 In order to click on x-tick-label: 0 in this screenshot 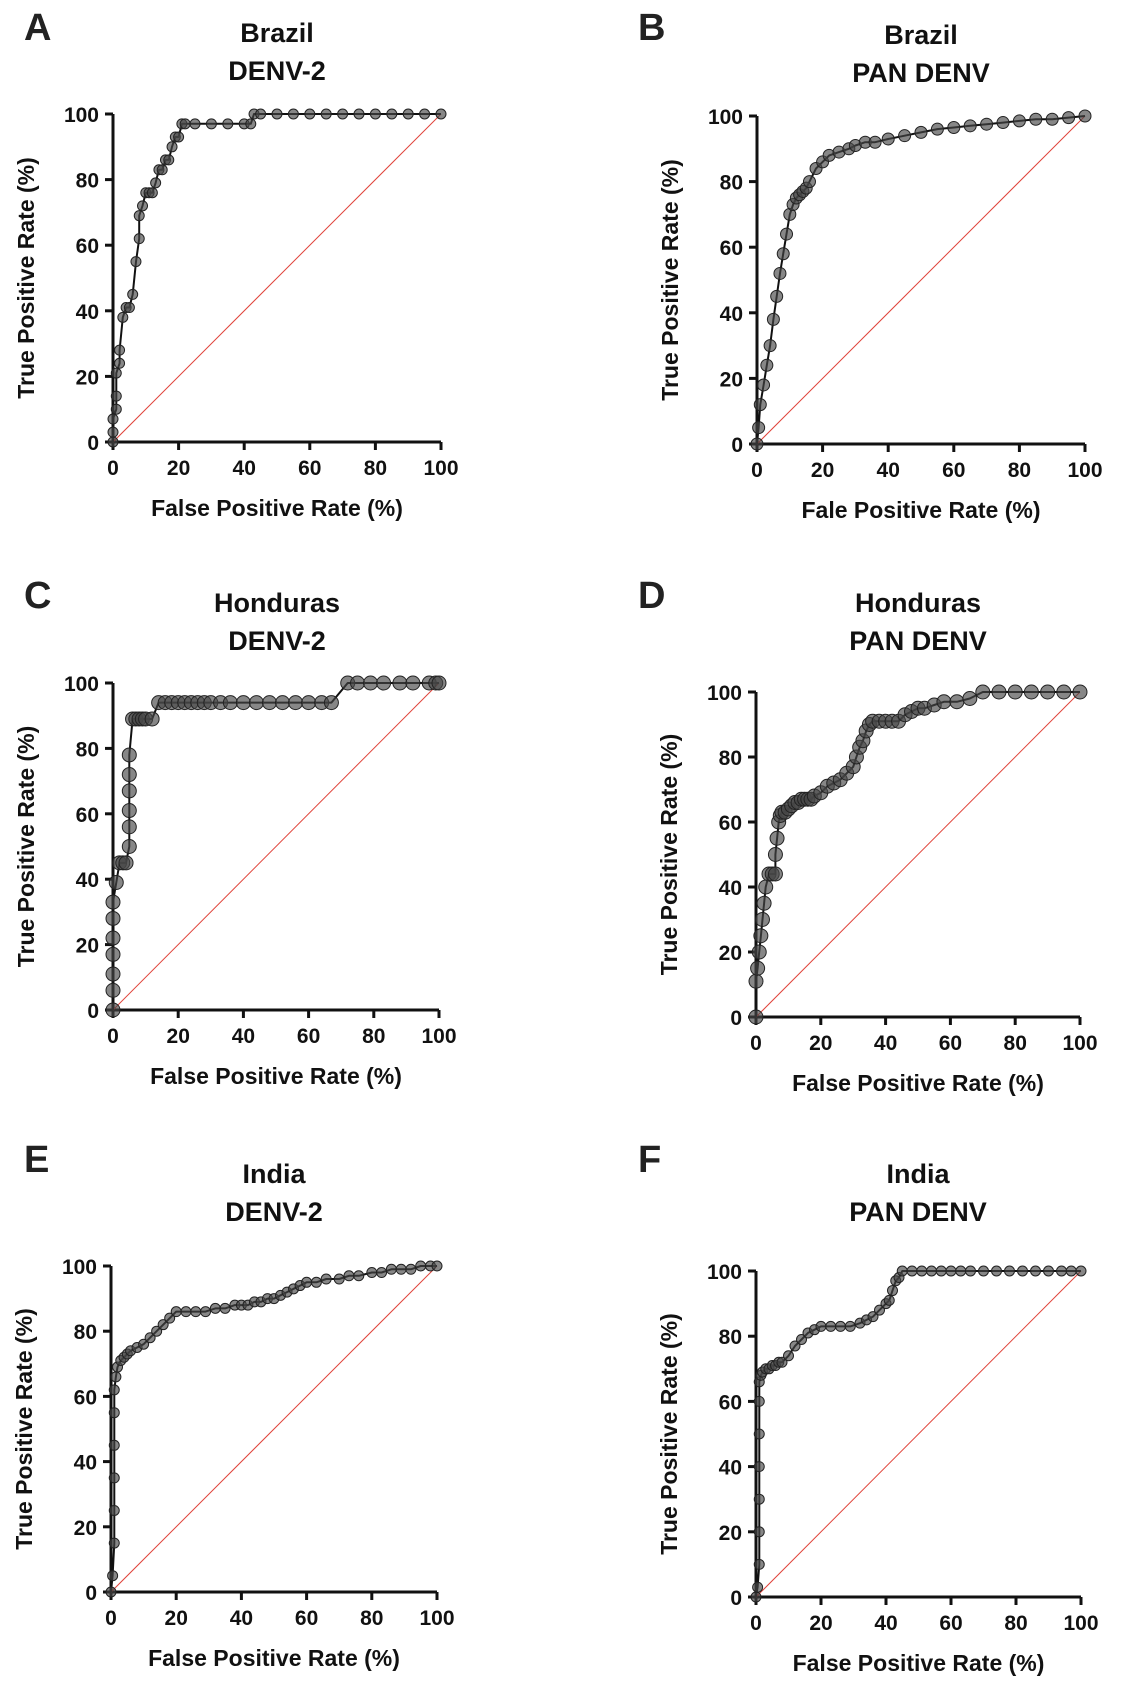, I will do `click(113, 1036)`.